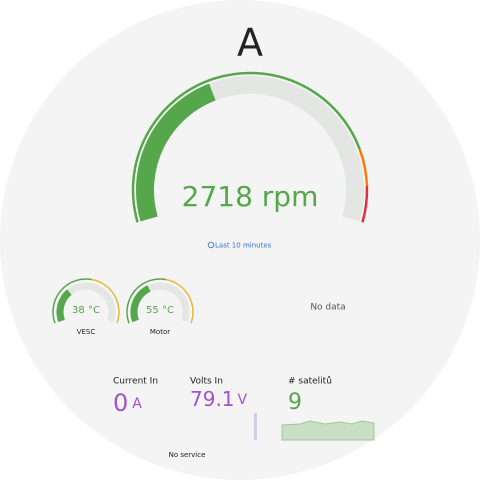 This screenshot has width=480, height=484. What do you see at coordinates (86, 310) in the screenshot?
I see `temp-value: 38 °C` at bounding box center [86, 310].